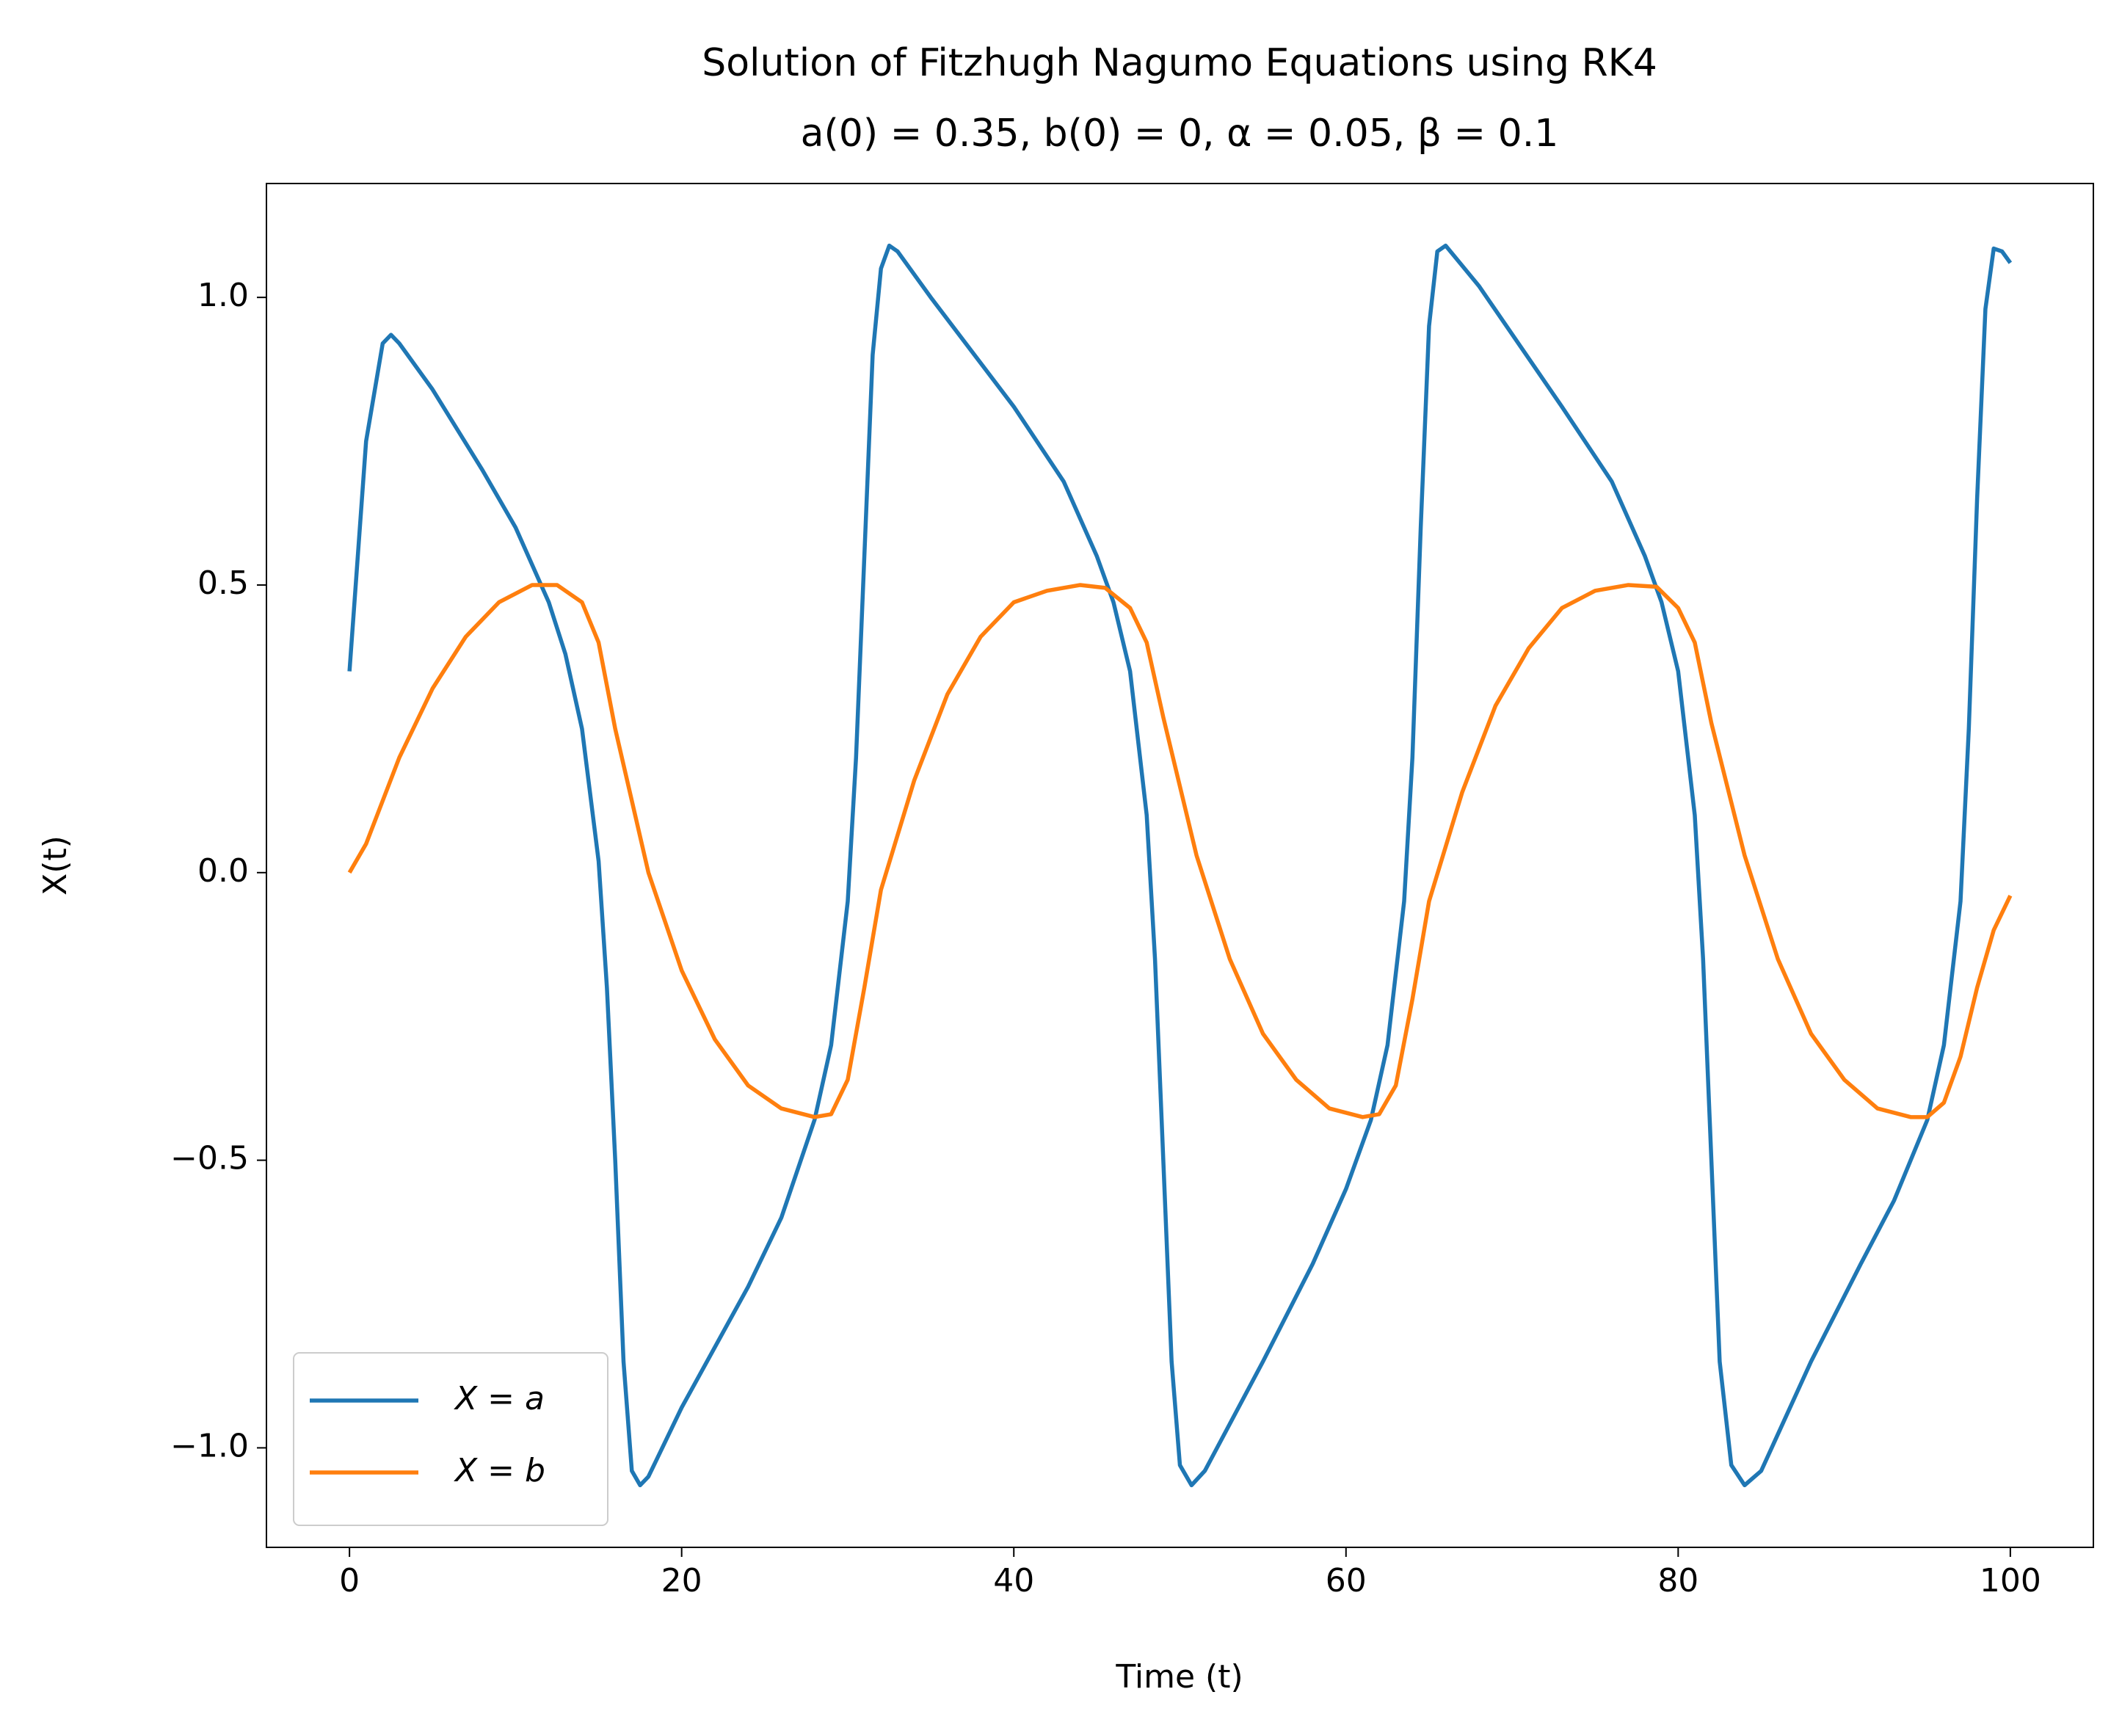  What do you see at coordinates (1677, 1581) in the screenshot?
I see `x-tick-label: 80` at bounding box center [1677, 1581].